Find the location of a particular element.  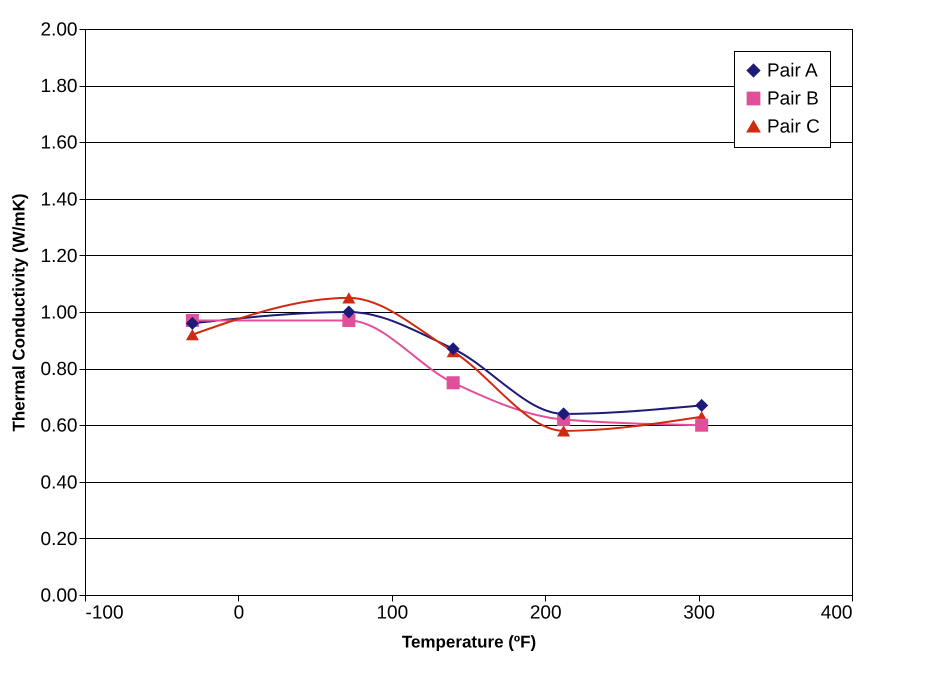

y-tick-label: 1.00 is located at coordinates (59, 313).